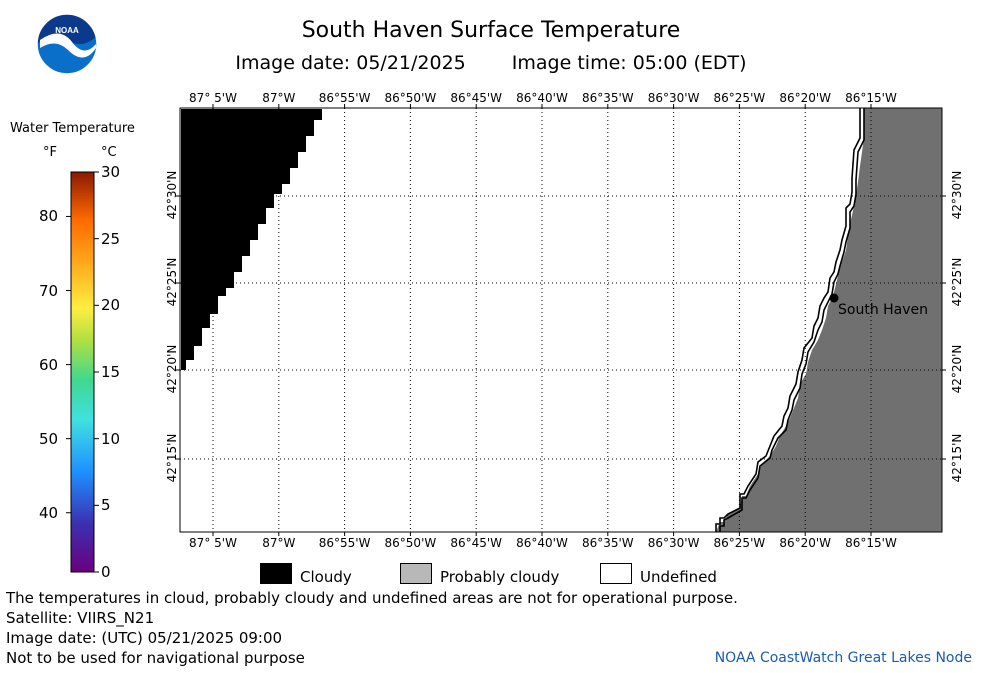 This screenshot has width=982, height=673. Describe the element at coordinates (111, 238) in the screenshot. I see `celsius-tick-label: 25` at that location.